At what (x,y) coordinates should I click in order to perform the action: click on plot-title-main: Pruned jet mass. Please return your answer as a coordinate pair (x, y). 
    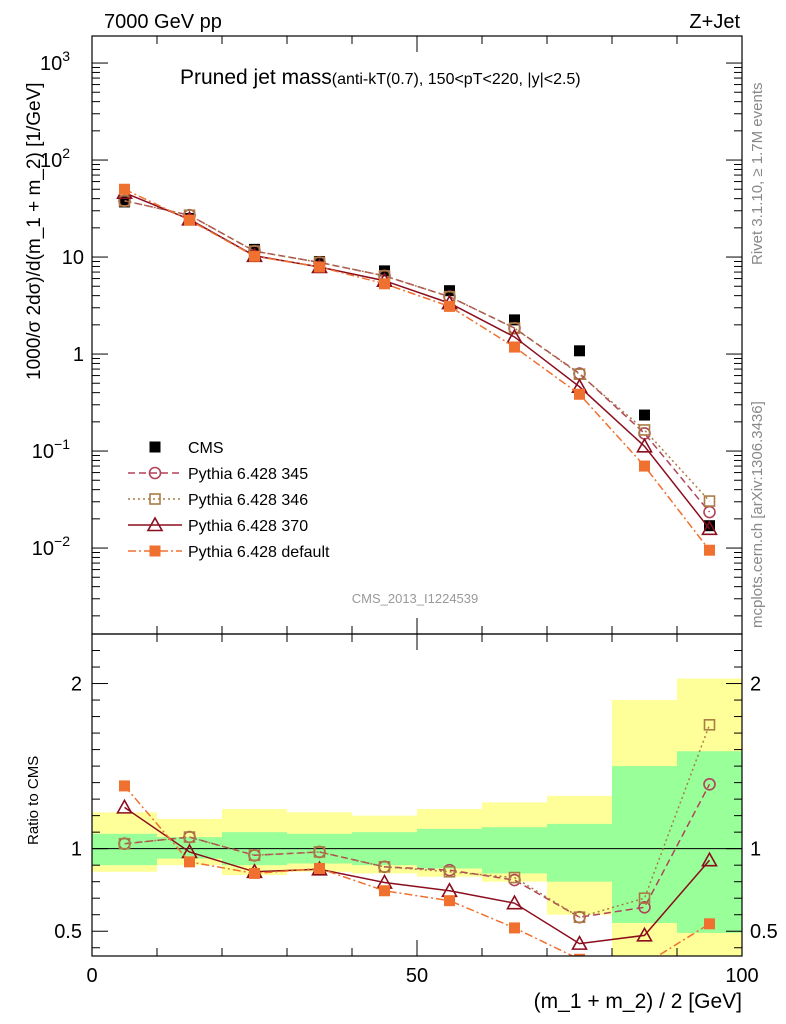
    Looking at the image, I should click on (256, 77).